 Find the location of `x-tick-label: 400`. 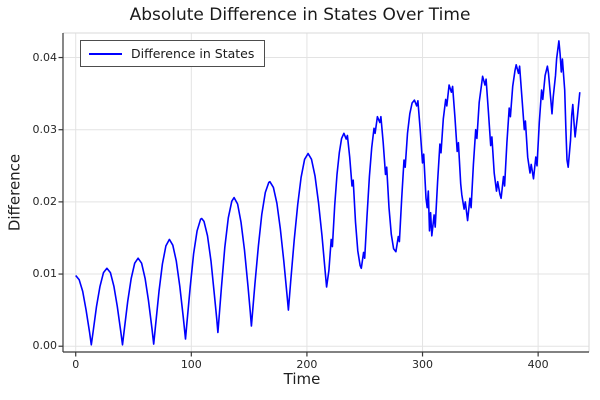

x-tick-label: 400 is located at coordinates (538, 364).